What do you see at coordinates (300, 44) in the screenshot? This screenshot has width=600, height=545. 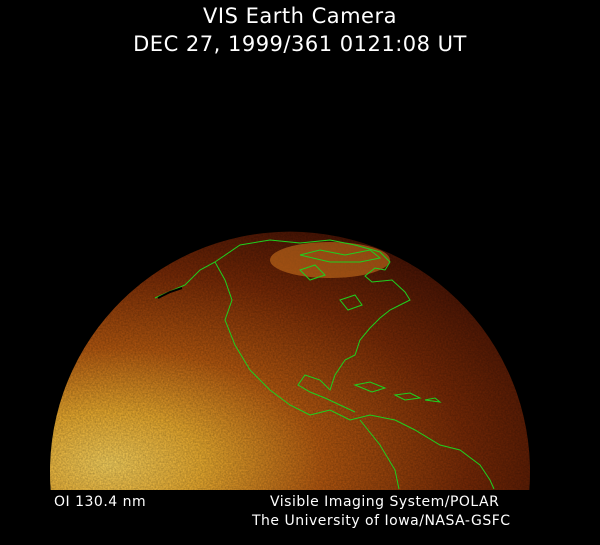 I see `timestamp: DEC 27, 1999/361 0121:08 UT` at bounding box center [300, 44].